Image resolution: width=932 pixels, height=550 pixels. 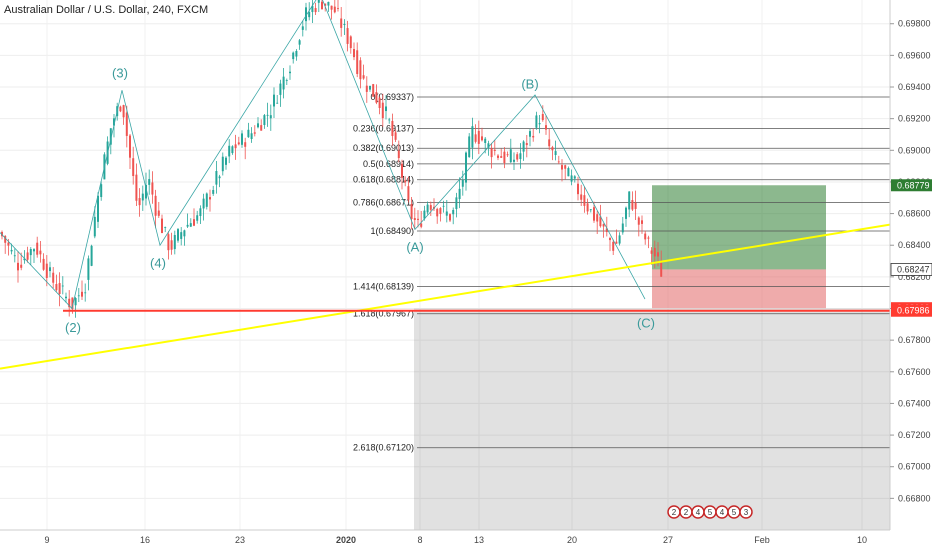 I want to click on time-axis-bg, so click(x=445, y=540).